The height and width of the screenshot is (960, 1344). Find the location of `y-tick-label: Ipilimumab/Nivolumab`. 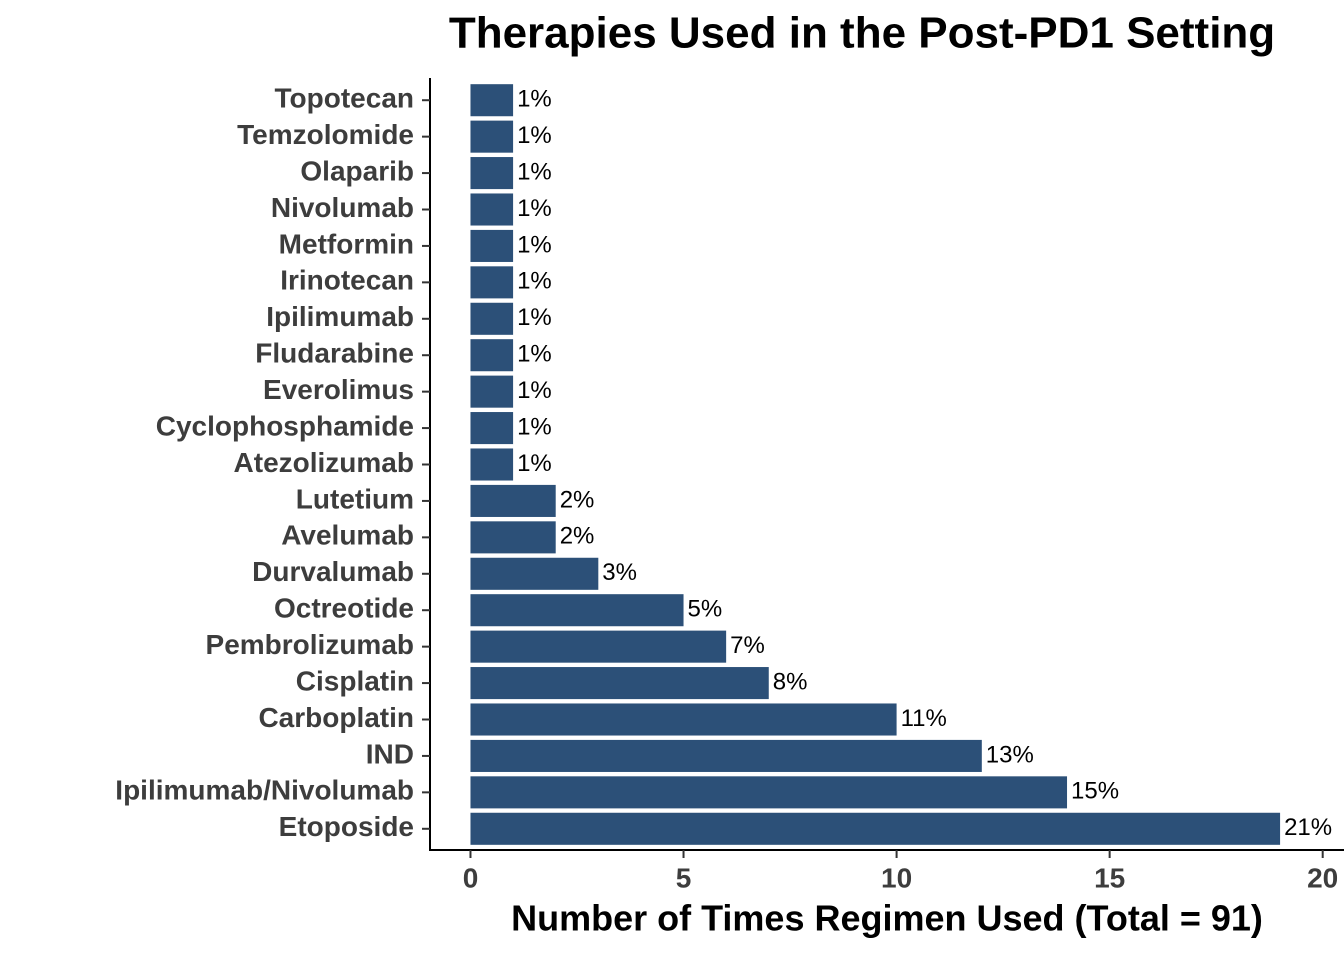

y-tick-label: Ipilimumab/Nivolumab is located at coordinates (264, 790).